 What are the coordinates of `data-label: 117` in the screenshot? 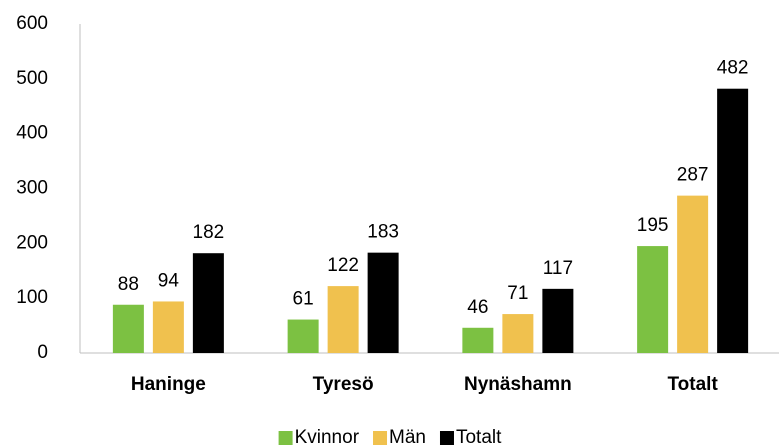 It's located at (558, 268).